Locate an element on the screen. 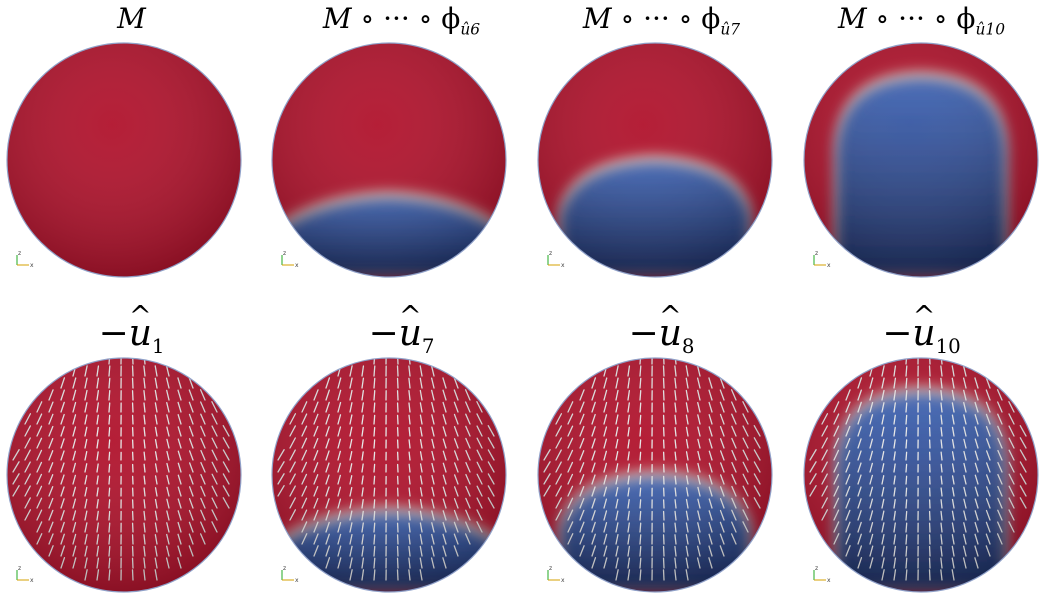 This screenshot has height=610, width=1053. panel-label-m7: M ∘ ··· ∘ ϕû7 is located at coordinates (661, 20).